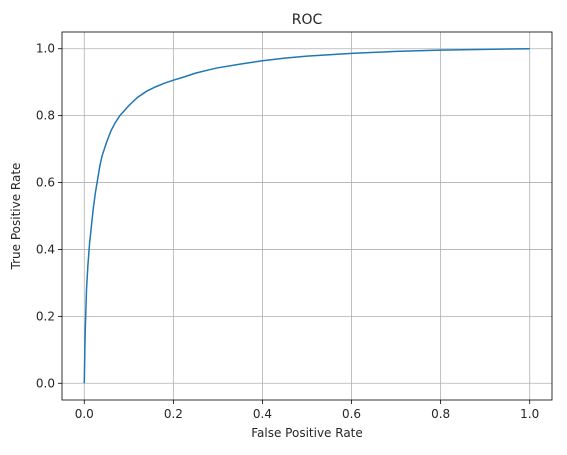 The height and width of the screenshot is (455, 567). I want to click on y-axis-ticks: 0.0 0.2 0.4 0.6 0.8 1.0, so click(49, 216).